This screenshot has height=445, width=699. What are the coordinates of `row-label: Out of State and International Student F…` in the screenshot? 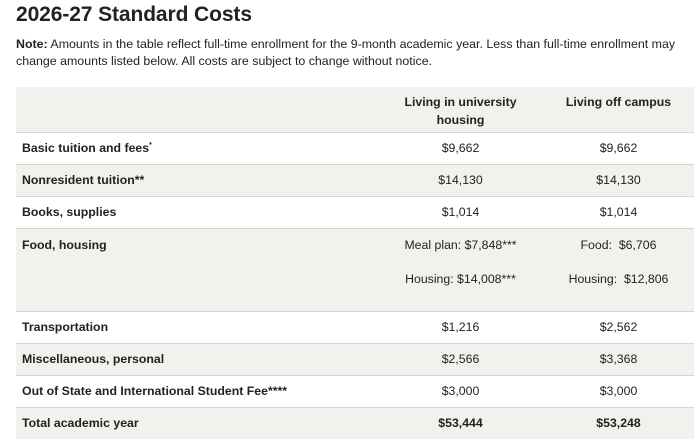 It's located at (155, 391).